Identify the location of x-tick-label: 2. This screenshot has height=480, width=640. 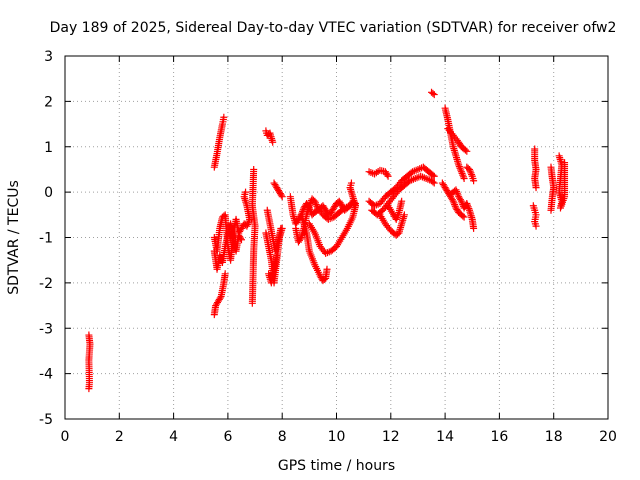
(119, 437).